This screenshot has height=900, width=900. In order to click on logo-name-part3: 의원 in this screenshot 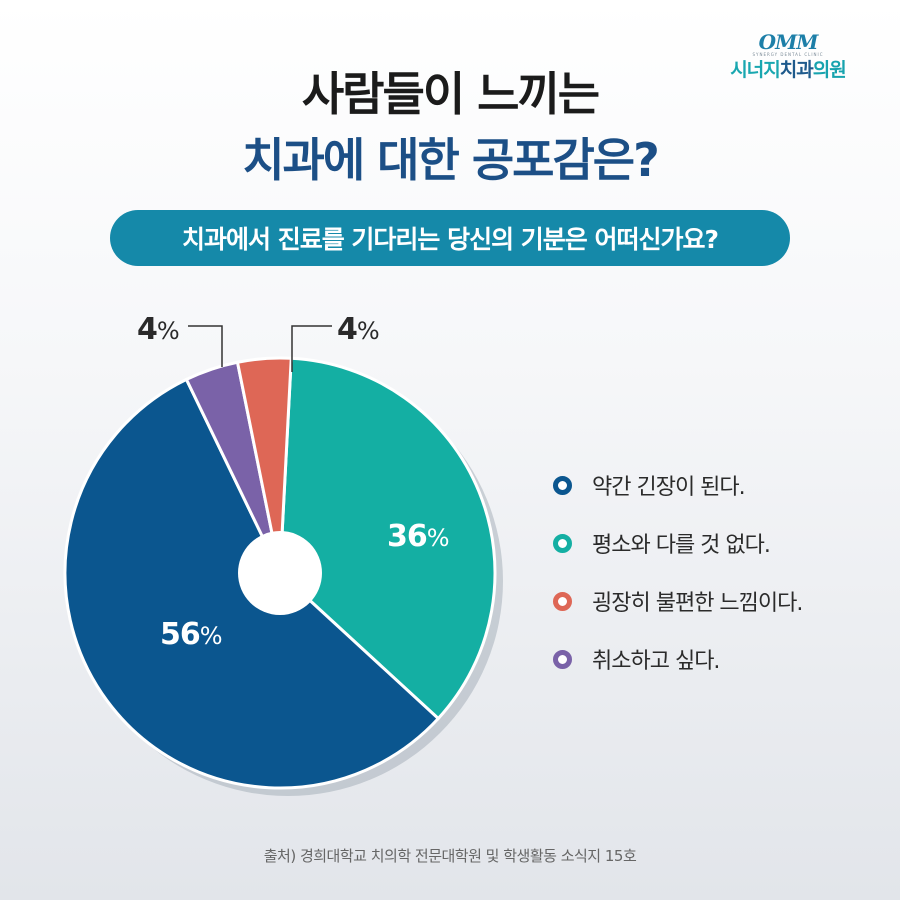, I will do `click(829, 70)`.